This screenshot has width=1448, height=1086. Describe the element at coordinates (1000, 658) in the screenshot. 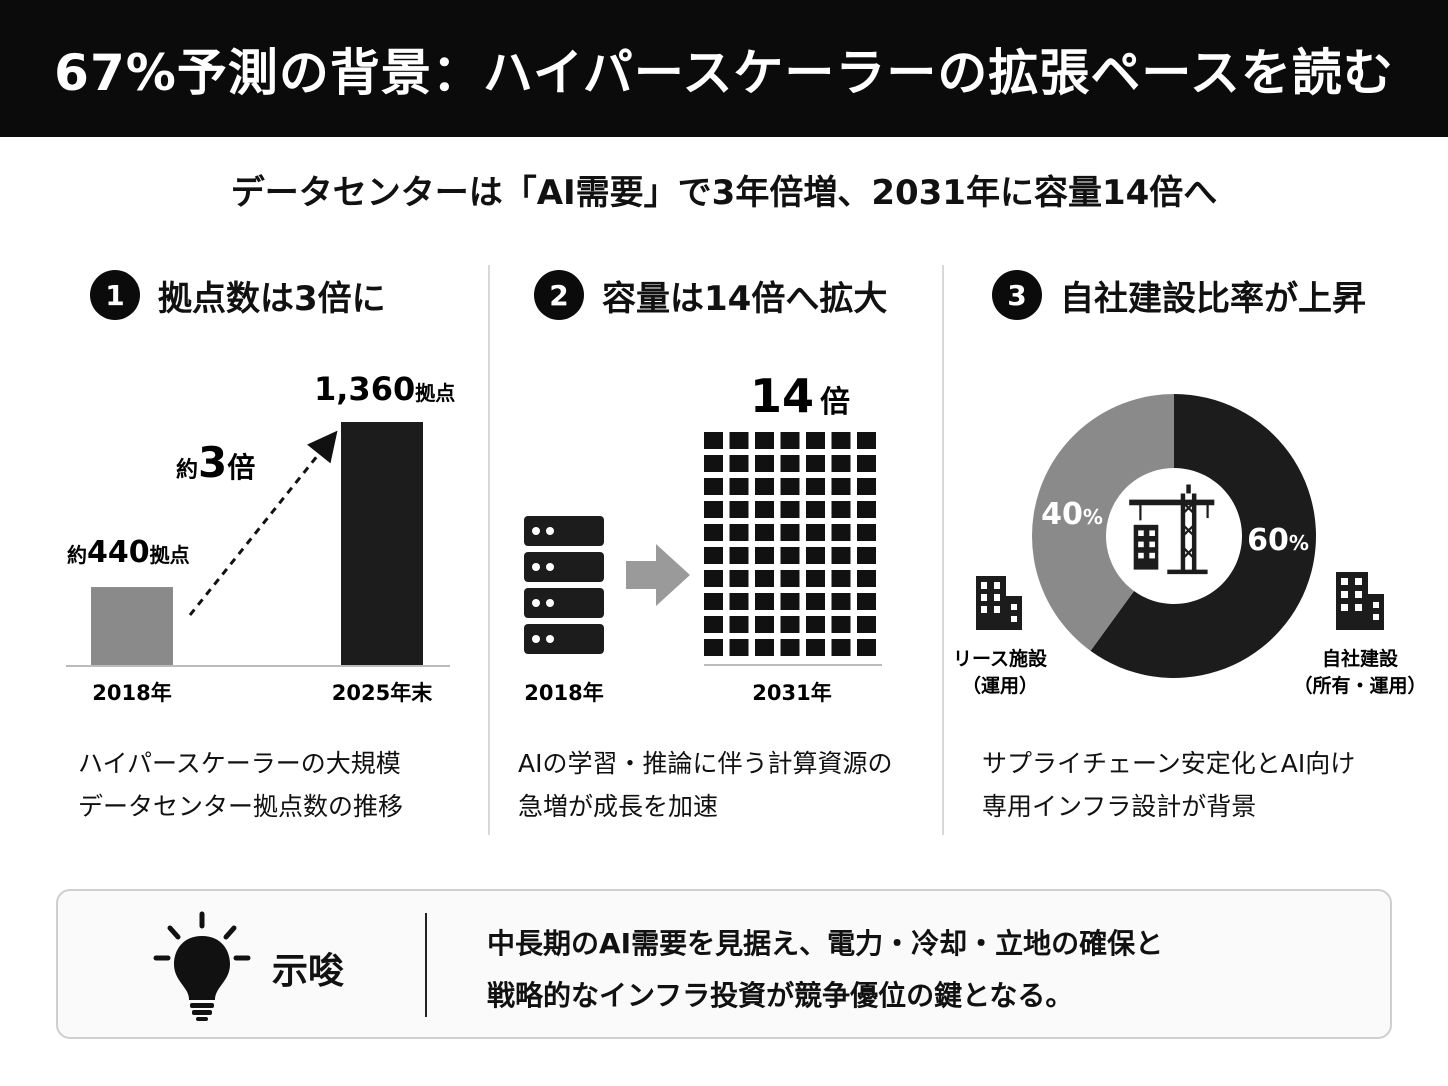

I see `chart-3-legend-label: リース施設` at that location.